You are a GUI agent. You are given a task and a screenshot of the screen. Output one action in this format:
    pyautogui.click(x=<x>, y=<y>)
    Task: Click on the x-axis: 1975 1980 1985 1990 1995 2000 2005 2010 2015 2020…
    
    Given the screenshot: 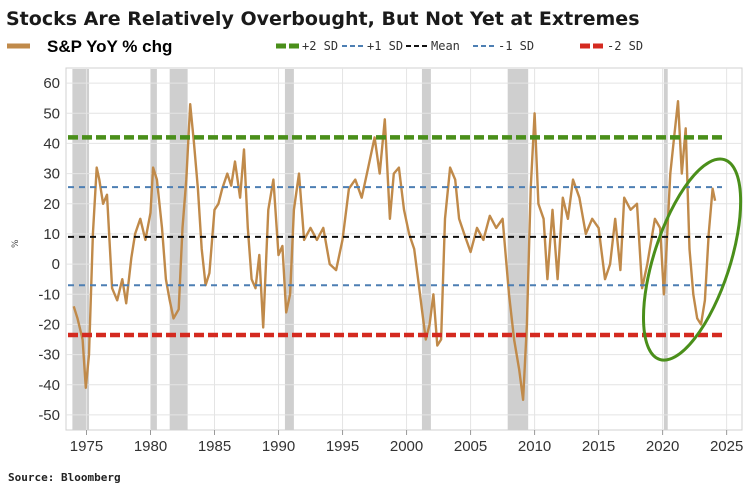 What is the action you would take?
    pyautogui.click(x=406, y=442)
    